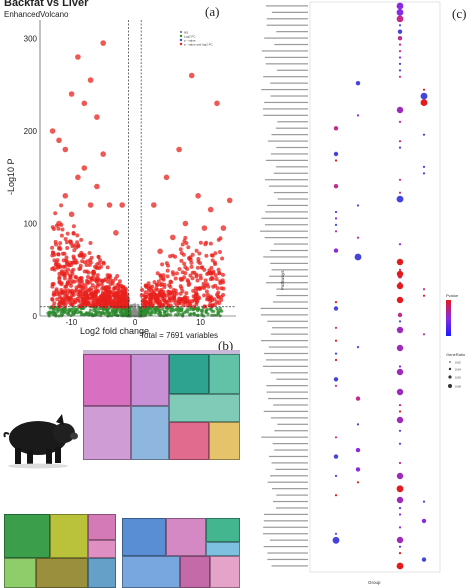 Image resolution: width=474 pixels, height=588 pixels. Describe the element at coordinates (452, 295) in the screenshot. I see `pvalue-legend-title: Pvalue` at that location.